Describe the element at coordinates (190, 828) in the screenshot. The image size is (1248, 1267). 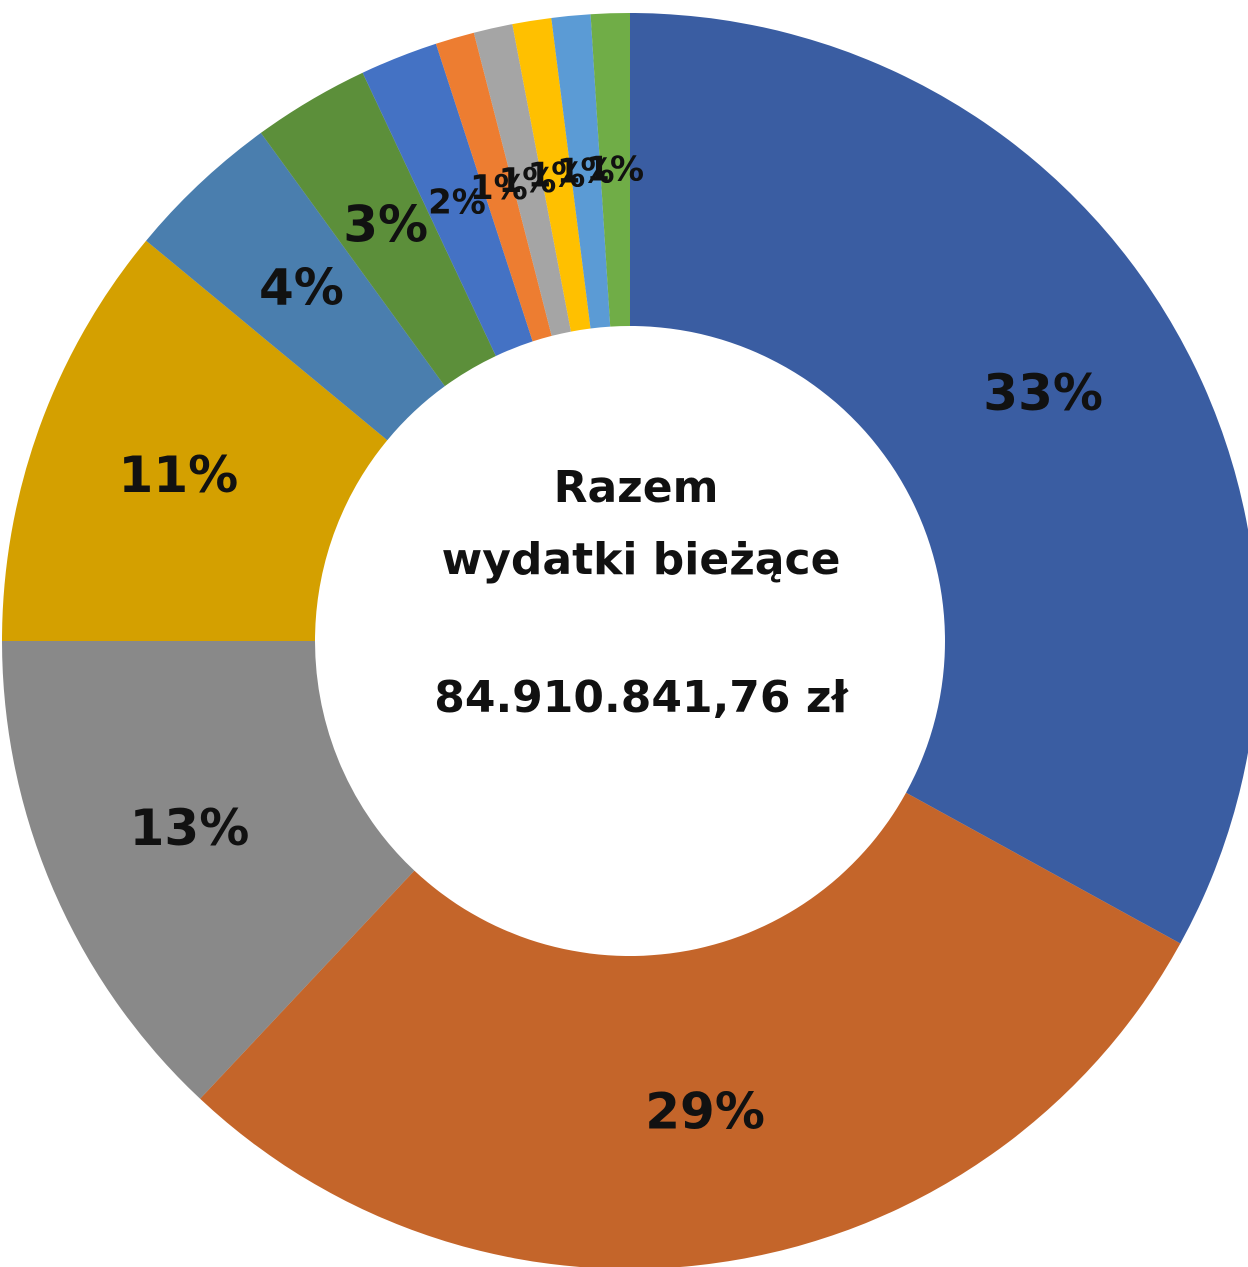
I see `value-label: 13%` at that location.